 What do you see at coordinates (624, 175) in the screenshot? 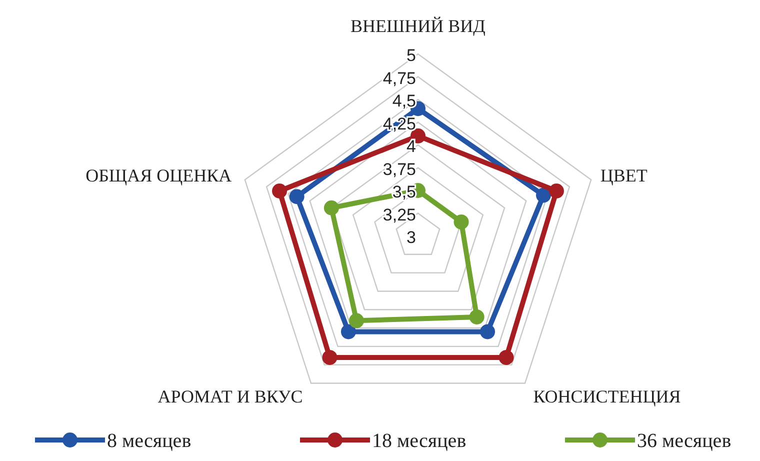
I see `spoke-label: ЦВЕТ` at bounding box center [624, 175].